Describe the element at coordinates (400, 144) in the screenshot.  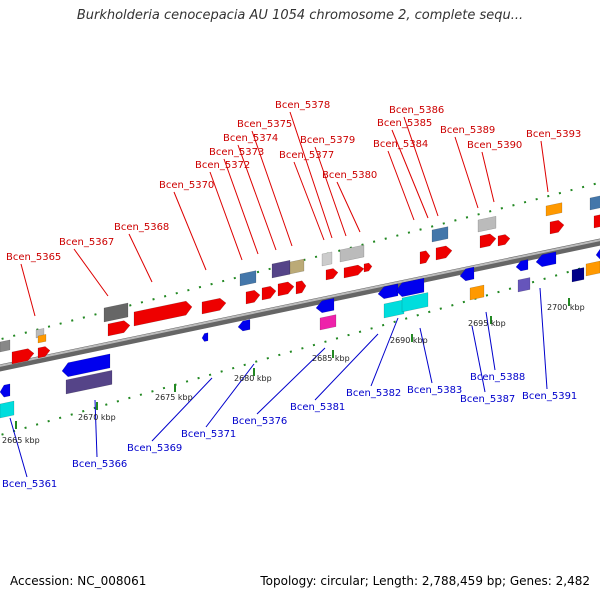
I see `gene-label-forward: Bcen_5384` at that location.